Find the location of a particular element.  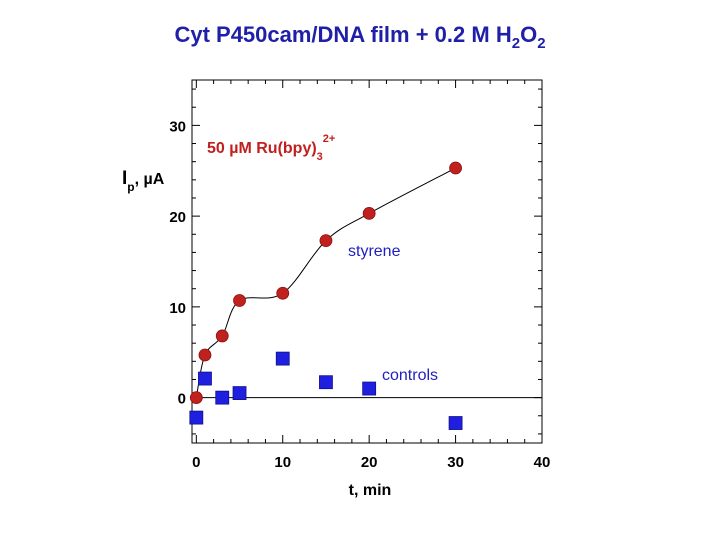

x-axis-label: t, min is located at coordinates (370, 490).